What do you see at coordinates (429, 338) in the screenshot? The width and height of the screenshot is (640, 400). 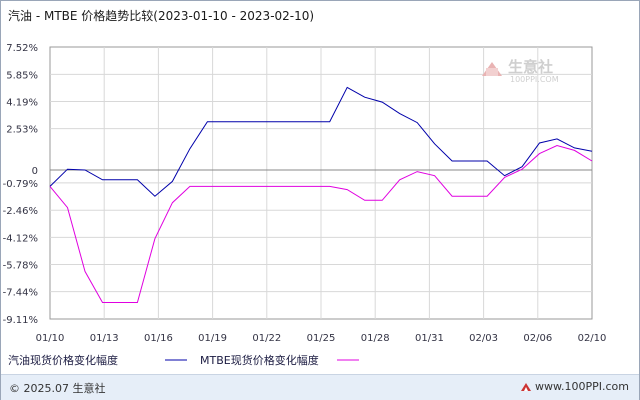 I see `x-tick-label: 01/31` at bounding box center [429, 338].